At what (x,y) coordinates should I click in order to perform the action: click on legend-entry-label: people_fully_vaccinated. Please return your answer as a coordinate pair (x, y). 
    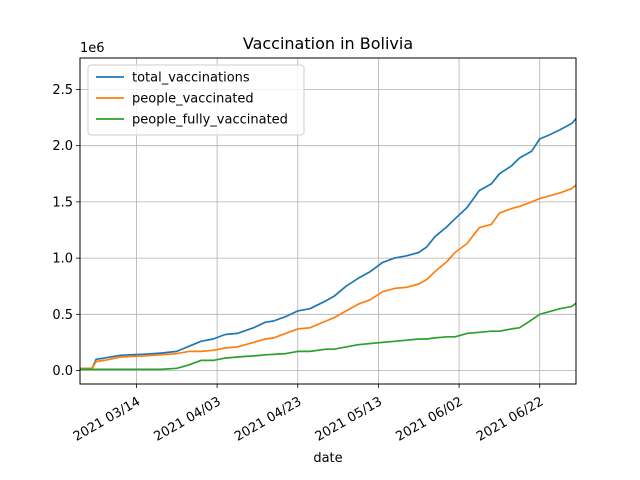
    Looking at the image, I should click on (210, 120).